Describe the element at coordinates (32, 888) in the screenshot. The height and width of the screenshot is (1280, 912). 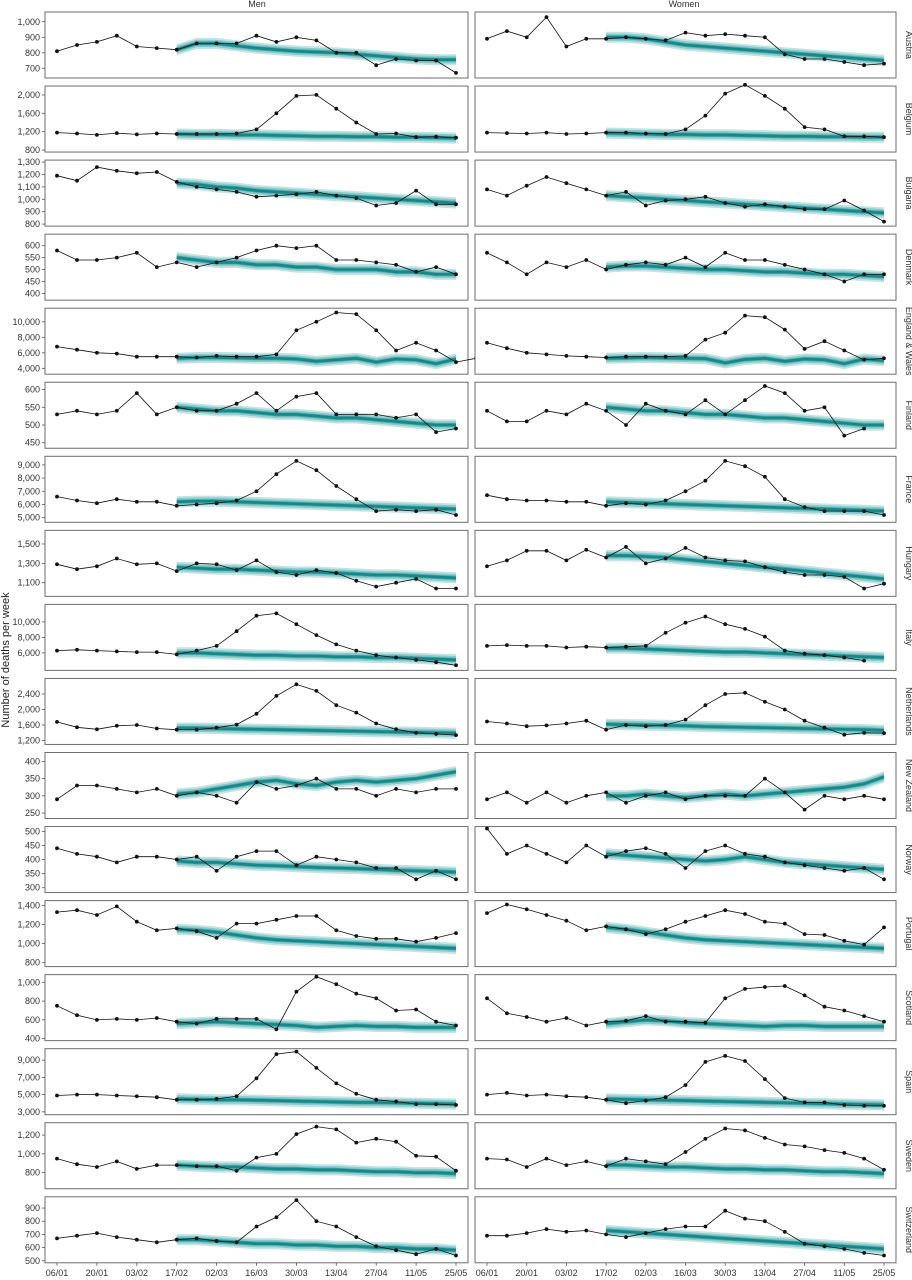
I see `y-tick-label: 300` at that location.